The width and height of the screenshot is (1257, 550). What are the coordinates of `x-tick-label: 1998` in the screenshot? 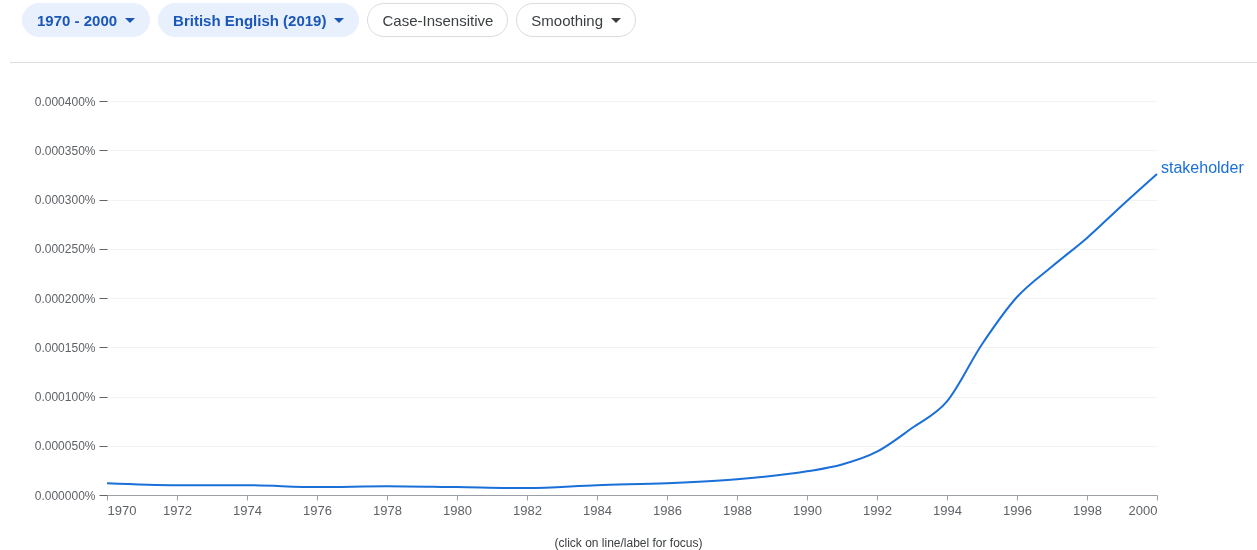 It's located at (1087, 510).